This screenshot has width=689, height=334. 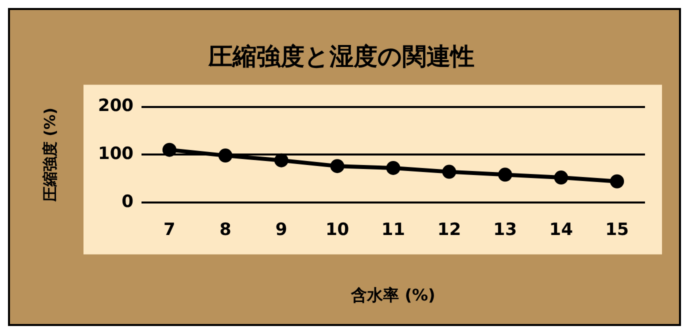 What do you see at coordinates (116, 154) in the screenshot?
I see `y-tick-label: 100` at bounding box center [116, 154].